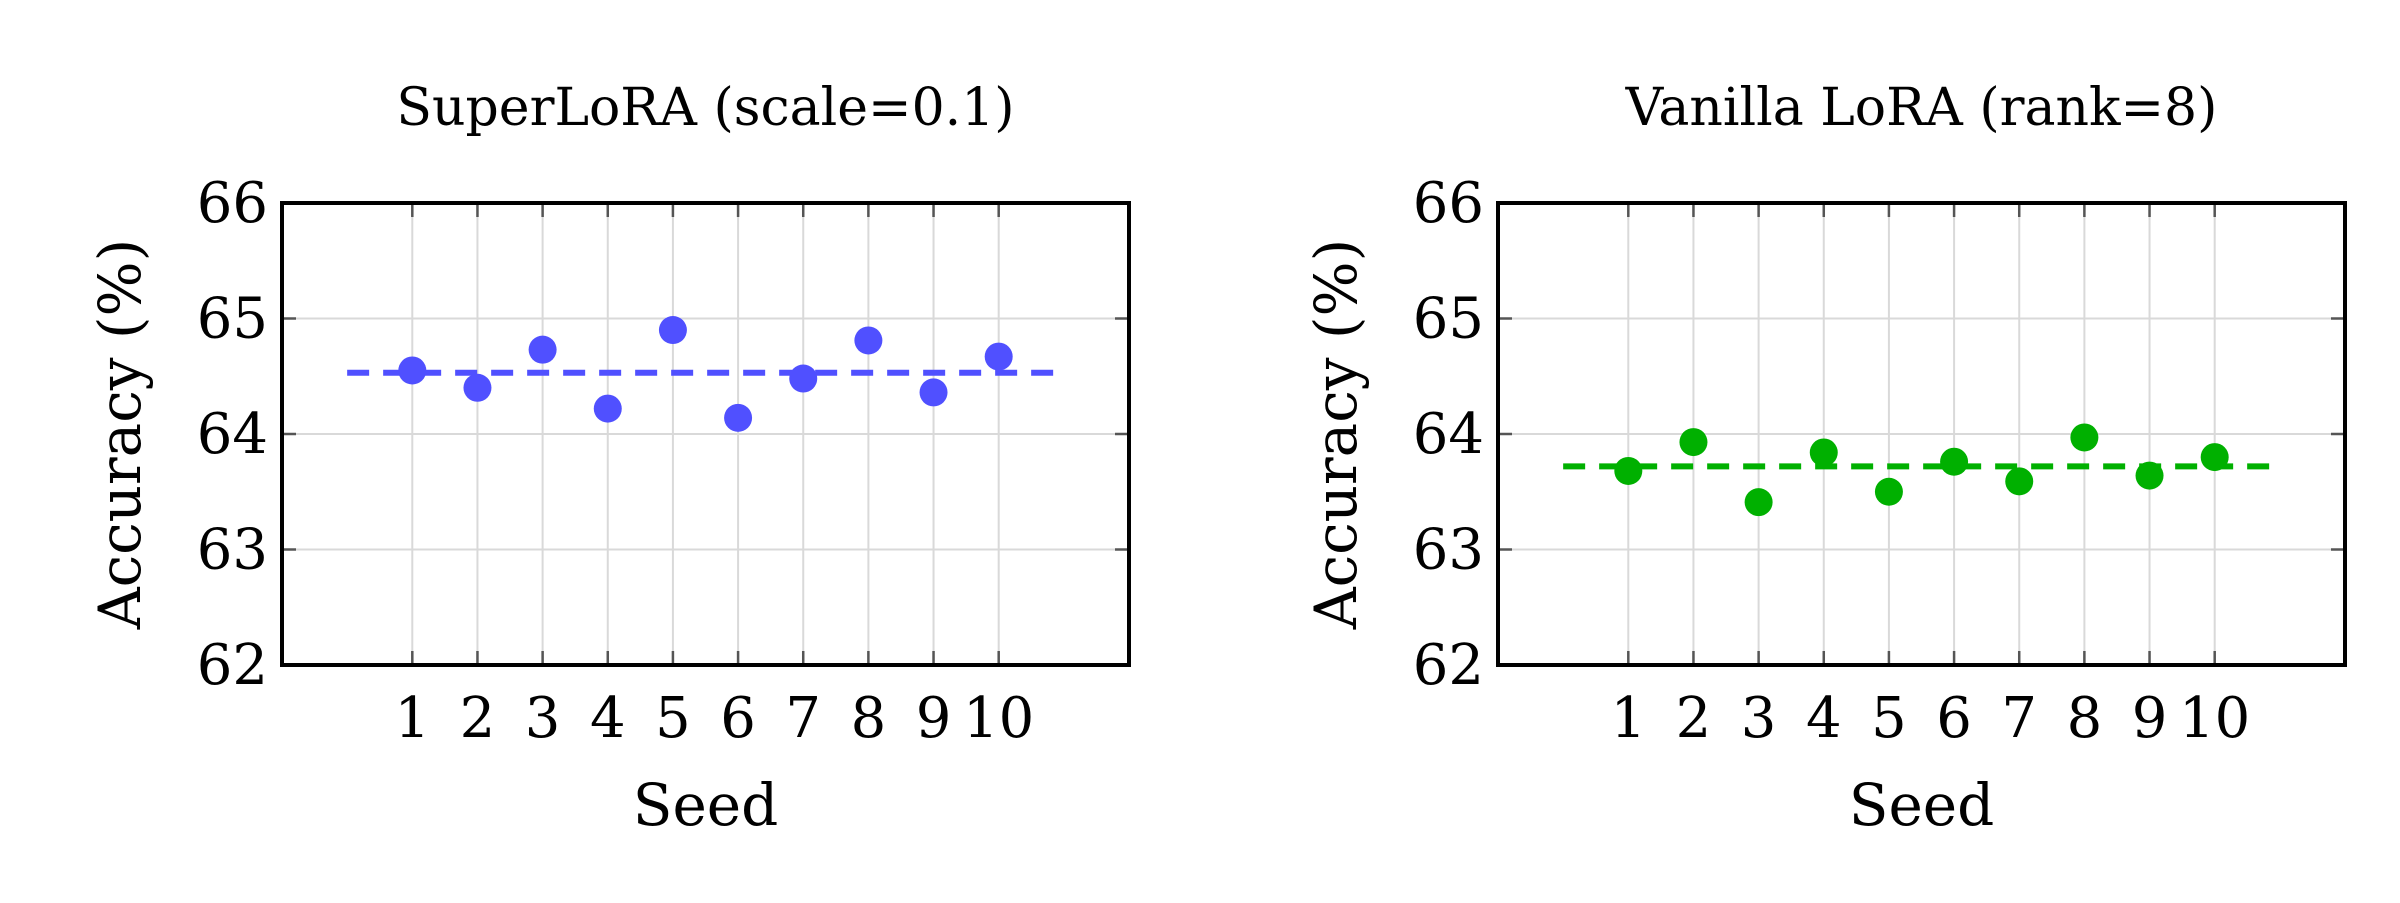 This screenshot has width=2400, height=903. I want to click on chart-title: SuperLoRA (scale=0.1), so click(705, 108).